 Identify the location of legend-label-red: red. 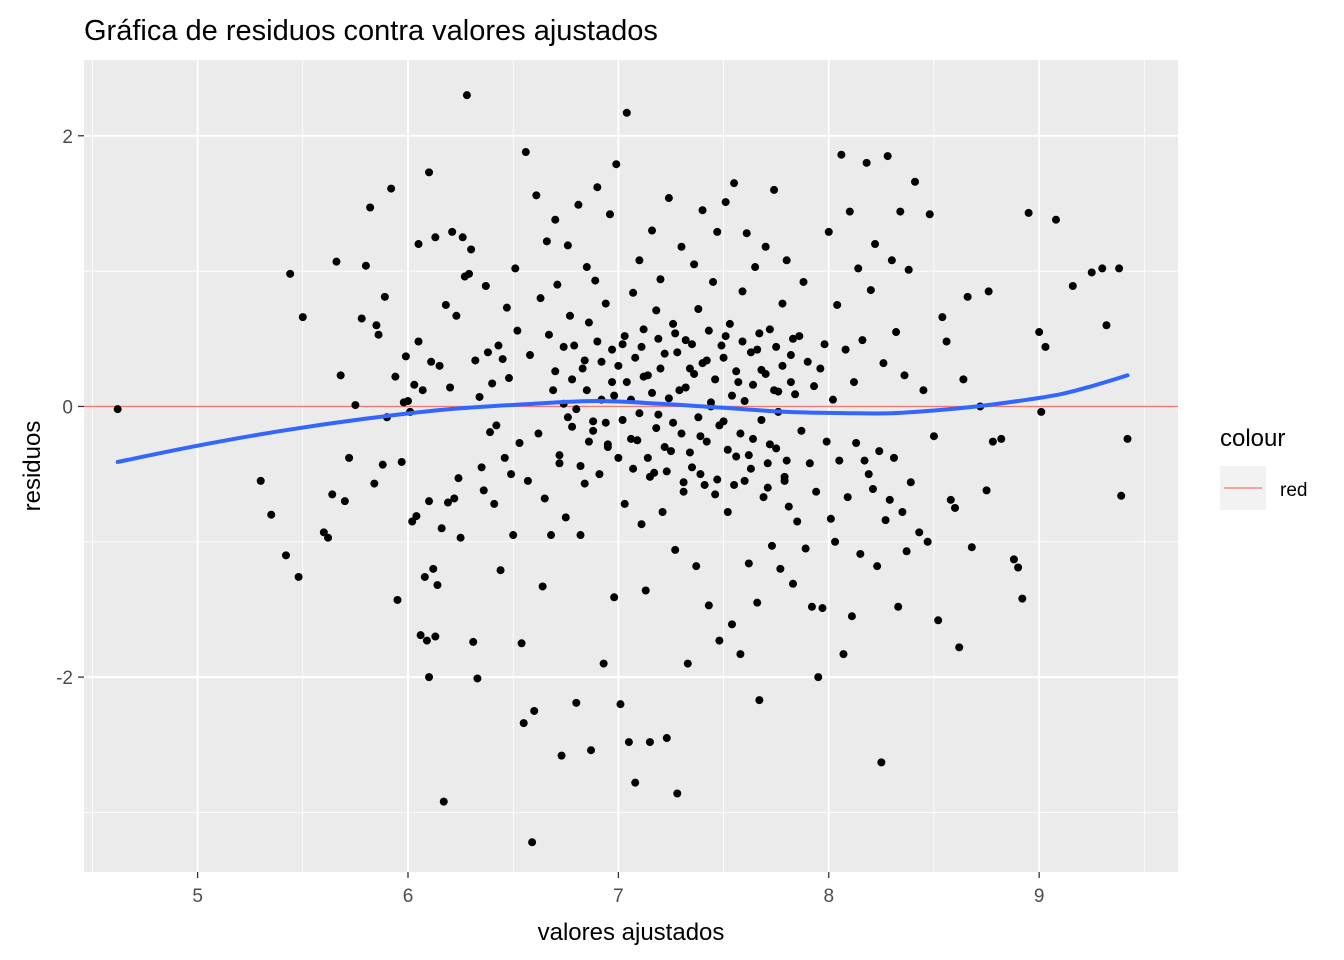
(1293, 490).